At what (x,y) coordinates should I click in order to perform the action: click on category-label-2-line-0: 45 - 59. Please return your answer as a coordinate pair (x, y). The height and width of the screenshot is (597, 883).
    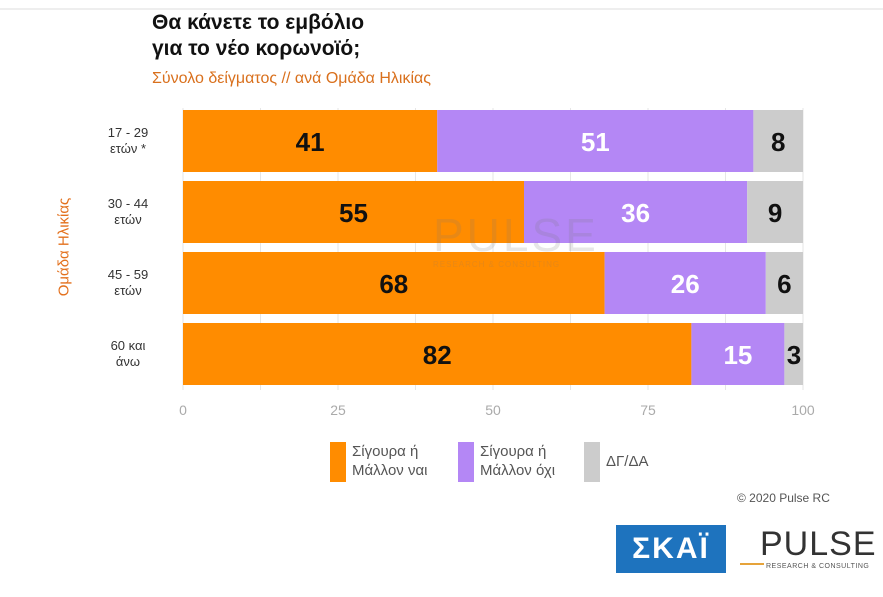
    Looking at the image, I should click on (128, 274).